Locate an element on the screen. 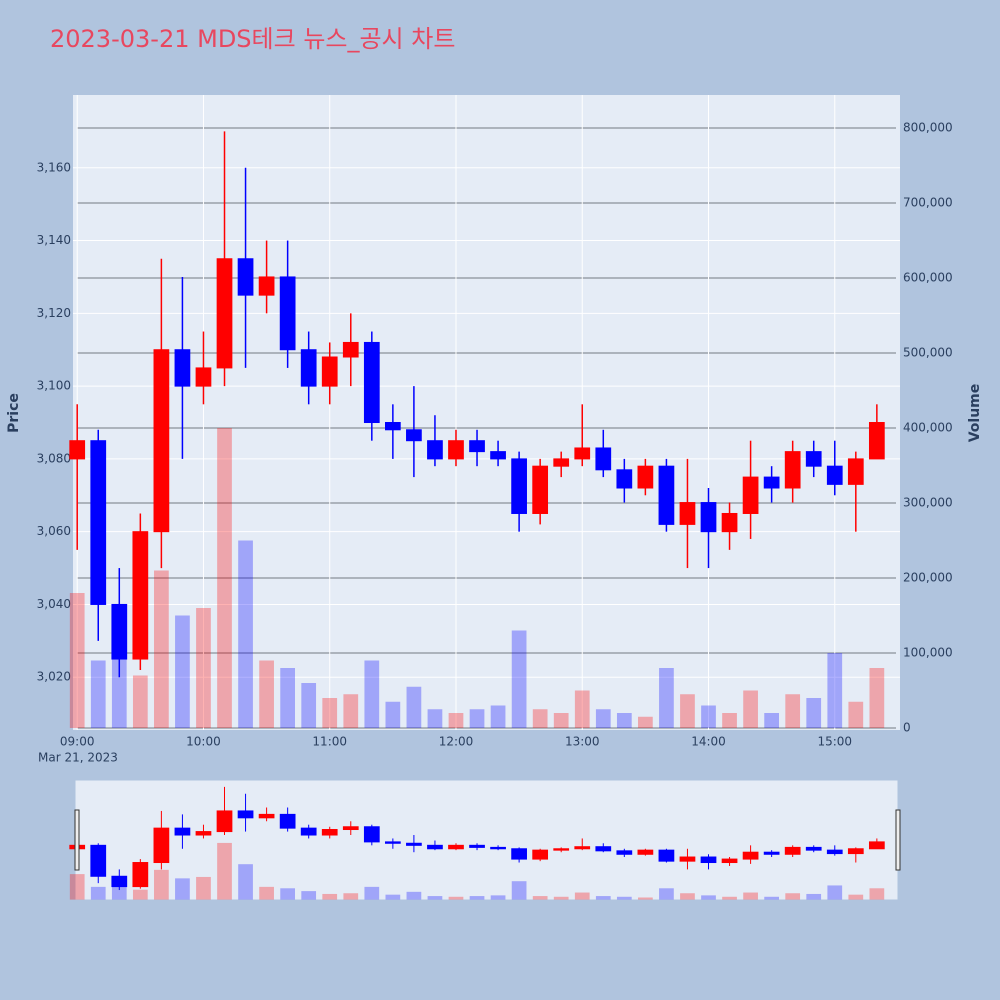  y2-axis-title: Volume is located at coordinates (975, 413).